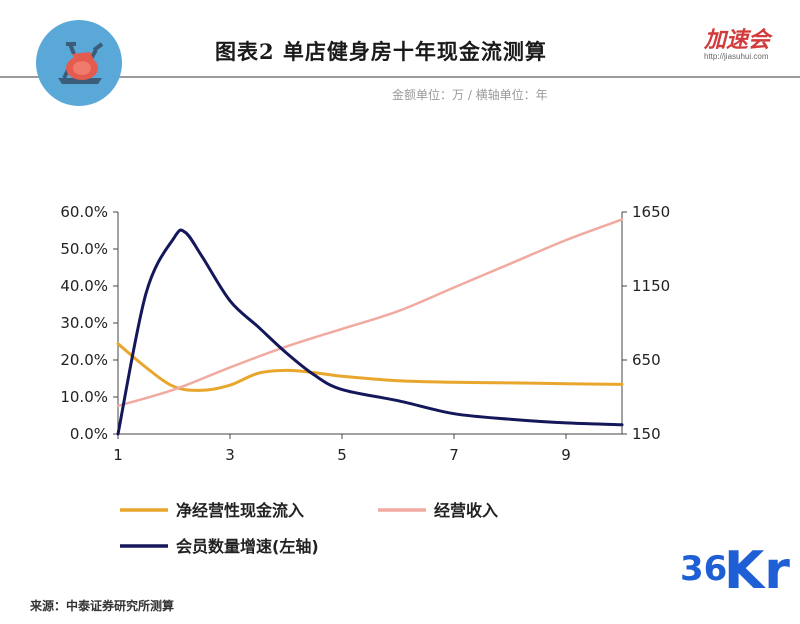 Image resolution: width=800 pixels, height=624 pixels. I want to click on x-tick-label: 7, so click(454, 455).